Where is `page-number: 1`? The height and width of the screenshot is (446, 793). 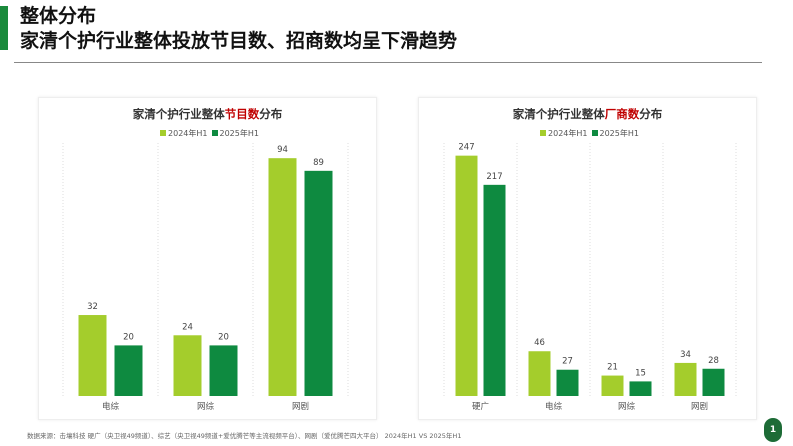 page-number: 1 is located at coordinates (773, 430).